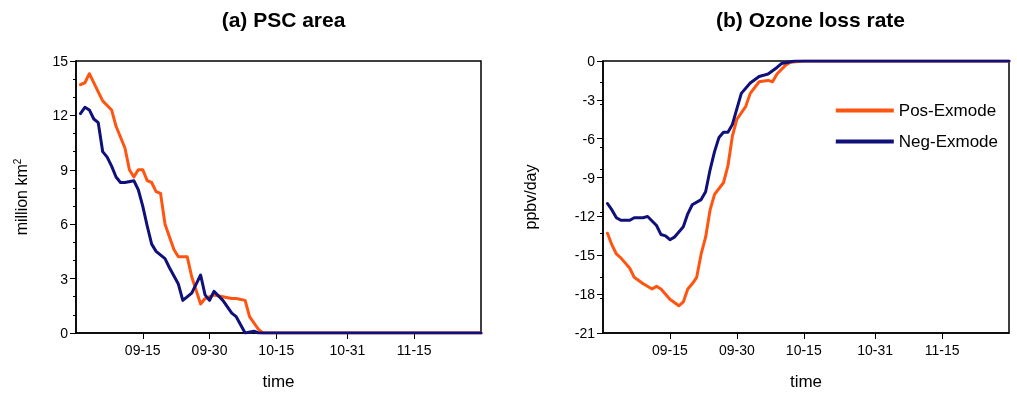  Describe the element at coordinates (530, 197) in the screenshot. I see `y-axis-title: ppbv/day` at that location.